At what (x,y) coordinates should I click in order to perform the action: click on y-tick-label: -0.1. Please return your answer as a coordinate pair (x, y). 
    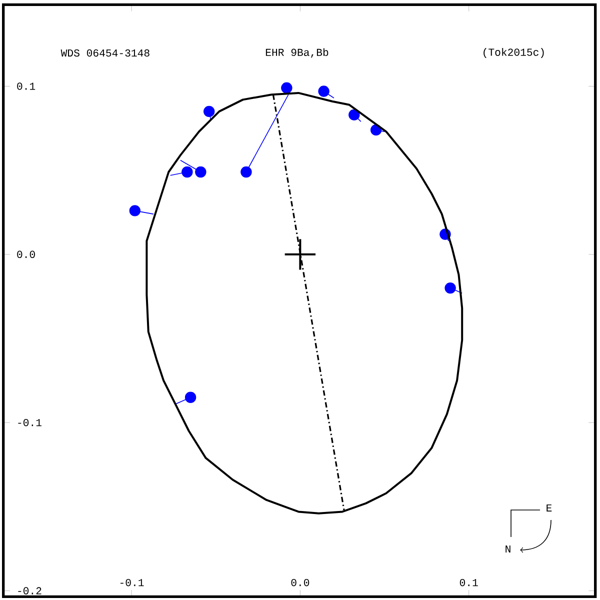
    Looking at the image, I should click on (30, 422).